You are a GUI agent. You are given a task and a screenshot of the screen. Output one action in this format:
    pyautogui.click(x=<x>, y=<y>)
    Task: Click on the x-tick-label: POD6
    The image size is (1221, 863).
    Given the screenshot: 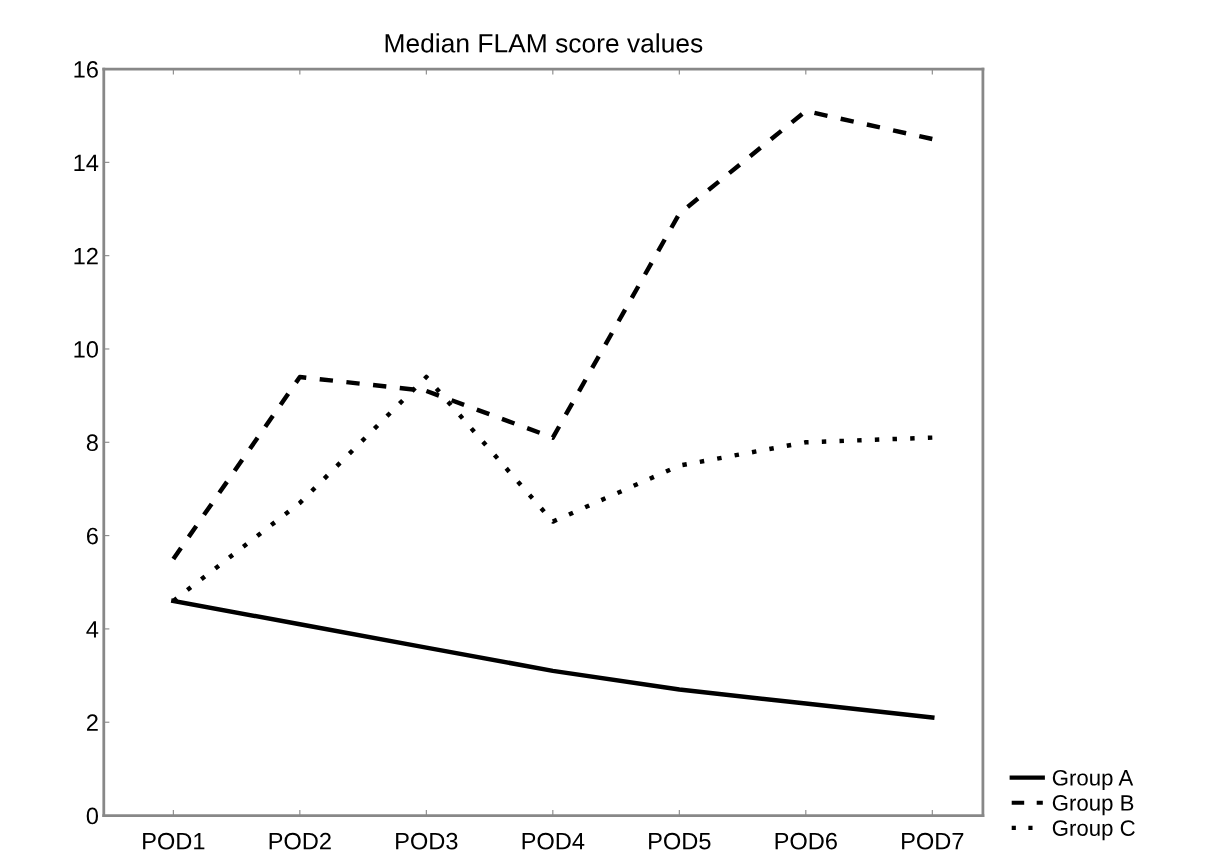 What is the action you would take?
    pyautogui.click(x=806, y=841)
    